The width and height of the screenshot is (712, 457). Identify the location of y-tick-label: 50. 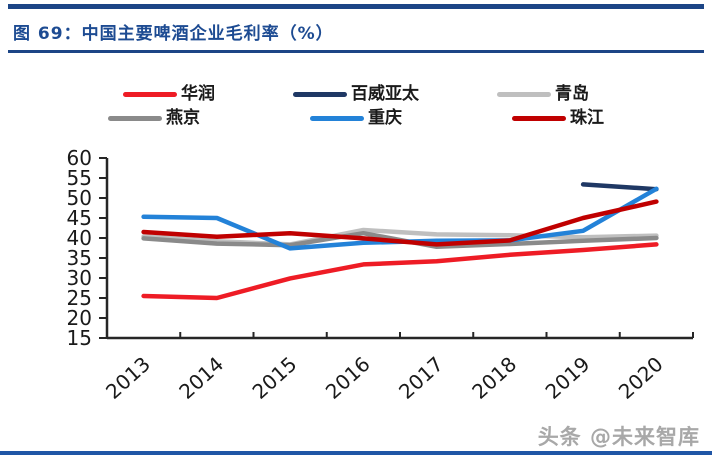
(79, 198).